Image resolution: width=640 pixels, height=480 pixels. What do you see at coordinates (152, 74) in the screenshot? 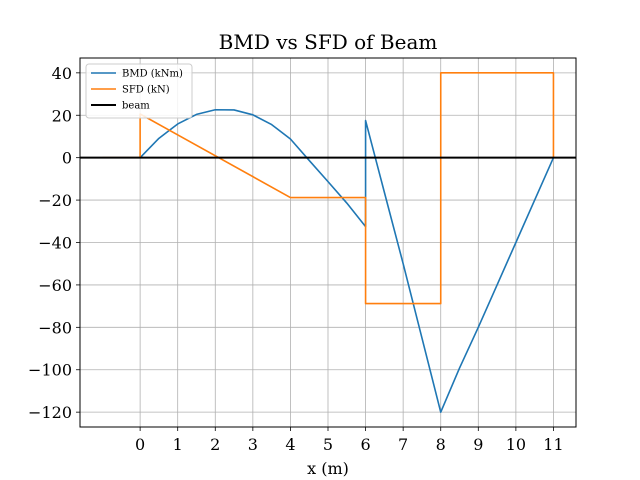
I see `legend-label: BMD (kNm)` at bounding box center [152, 74].